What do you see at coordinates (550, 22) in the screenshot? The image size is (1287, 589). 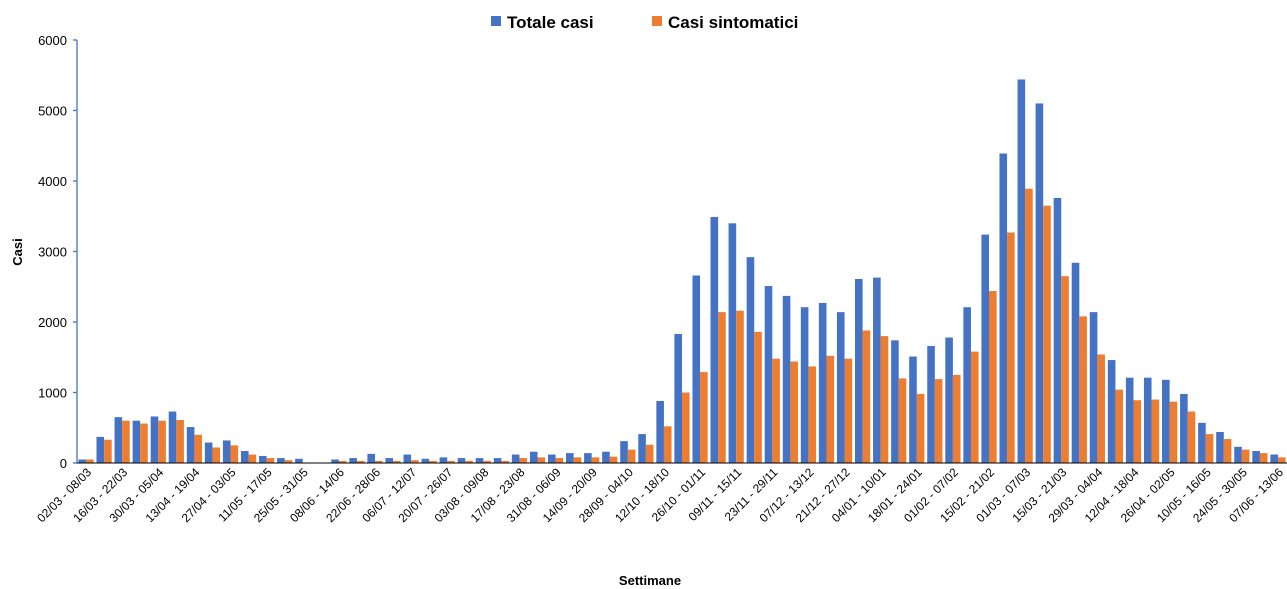 I see `legend-label-totale-casi: Totale casi` at bounding box center [550, 22].